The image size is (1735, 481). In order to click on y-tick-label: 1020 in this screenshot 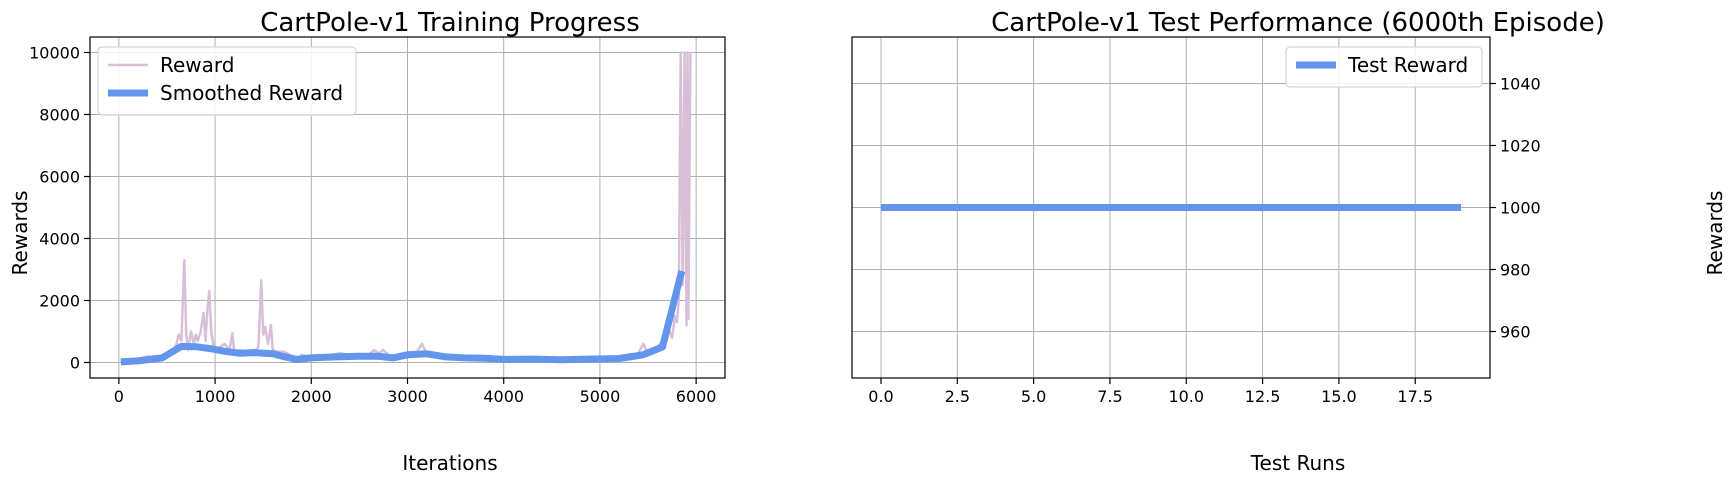, I will do `click(1520, 146)`.